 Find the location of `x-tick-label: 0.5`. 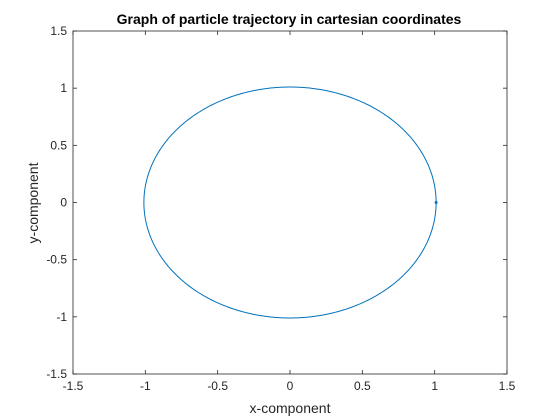

x-tick-label: 0.5 is located at coordinates (362, 386).